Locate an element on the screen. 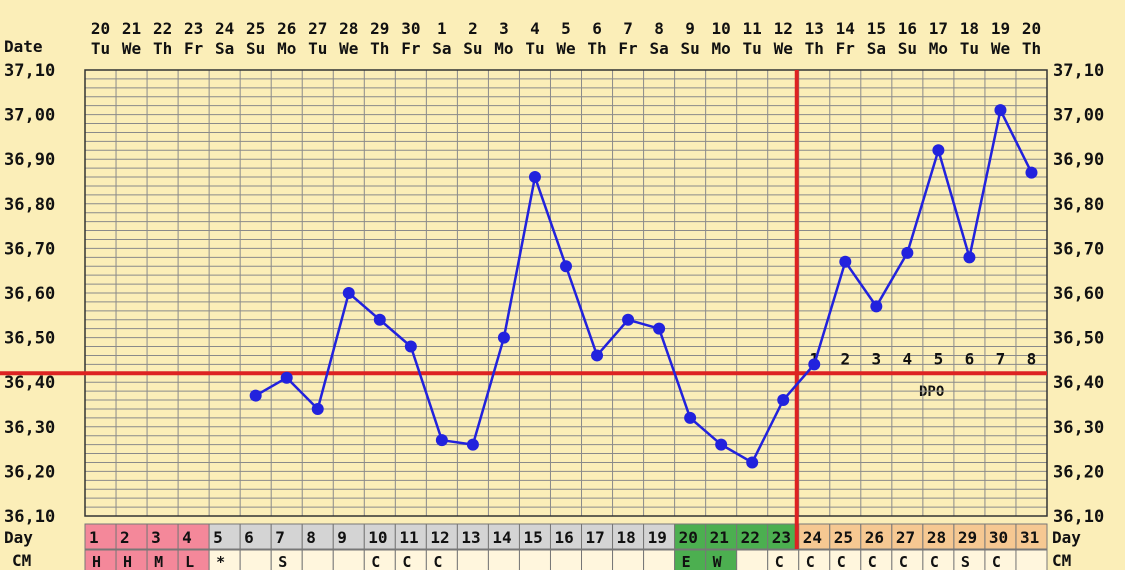 The width and height of the screenshot is (1125, 570). y-tick-label-left: 36,50 is located at coordinates (29, 339).